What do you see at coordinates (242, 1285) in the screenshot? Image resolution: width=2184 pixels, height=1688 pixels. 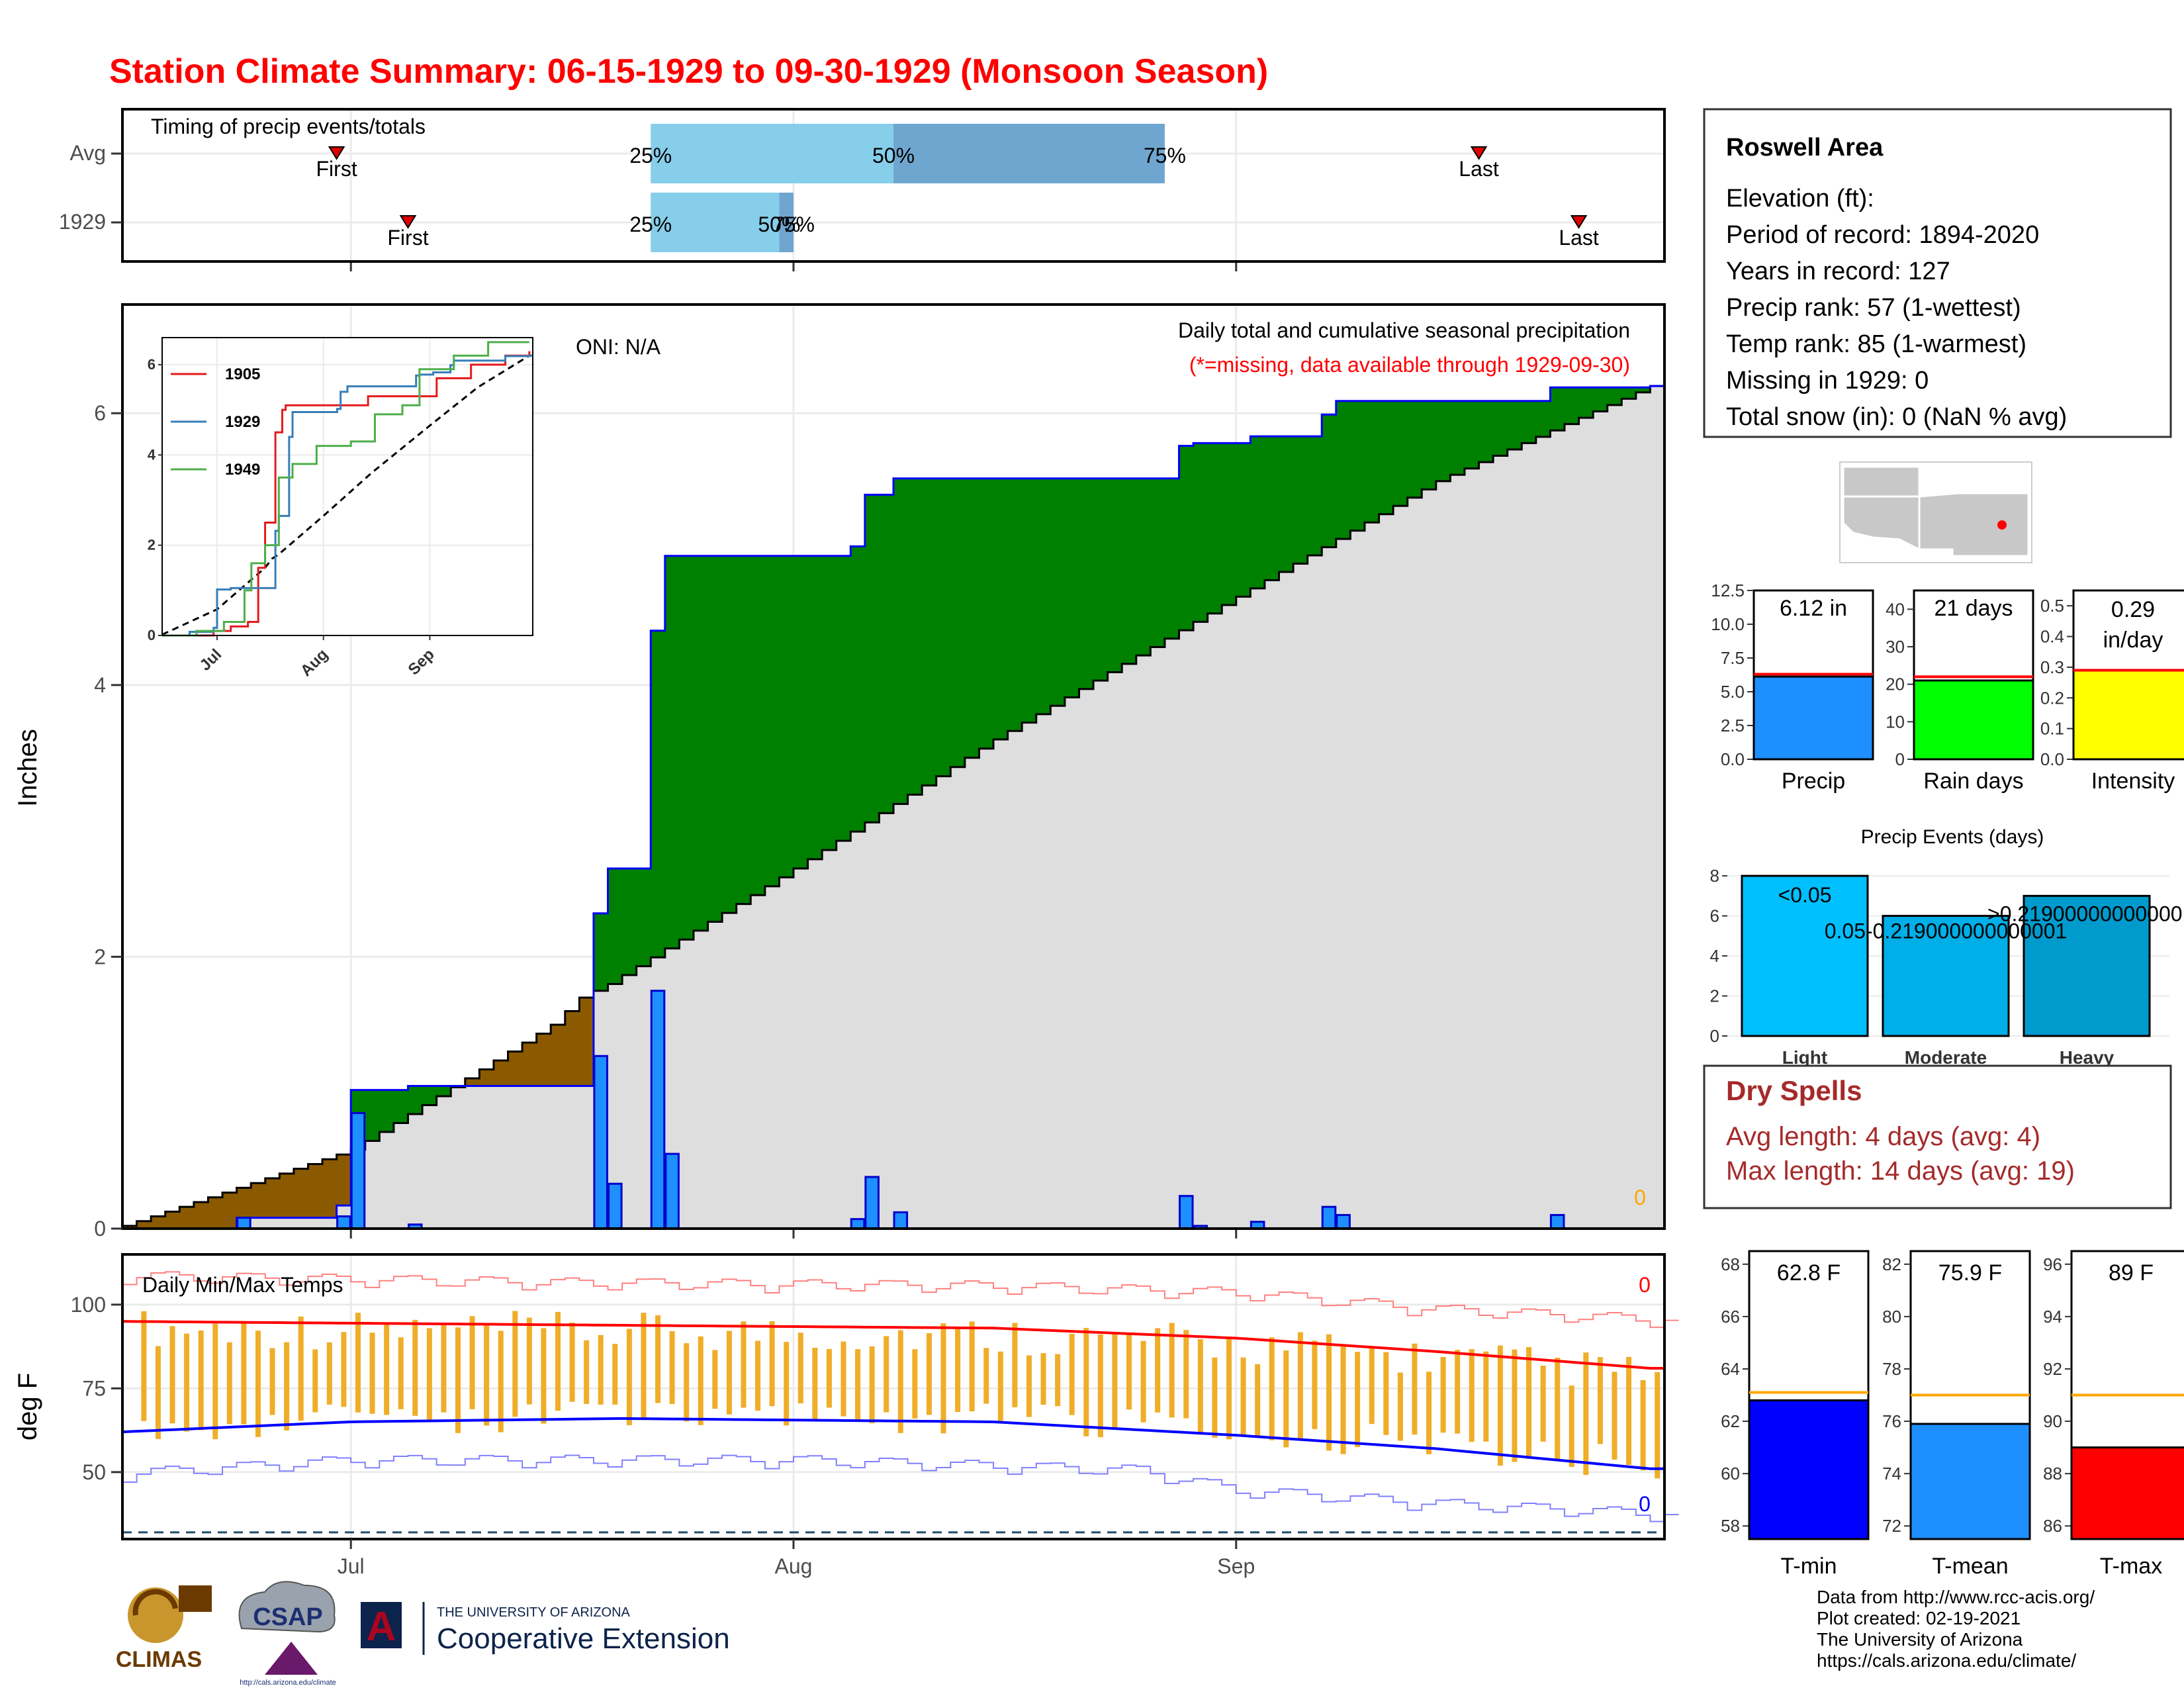 I see `temp-label: Daily Min/Max Temps` at bounding box center [242, 1285].